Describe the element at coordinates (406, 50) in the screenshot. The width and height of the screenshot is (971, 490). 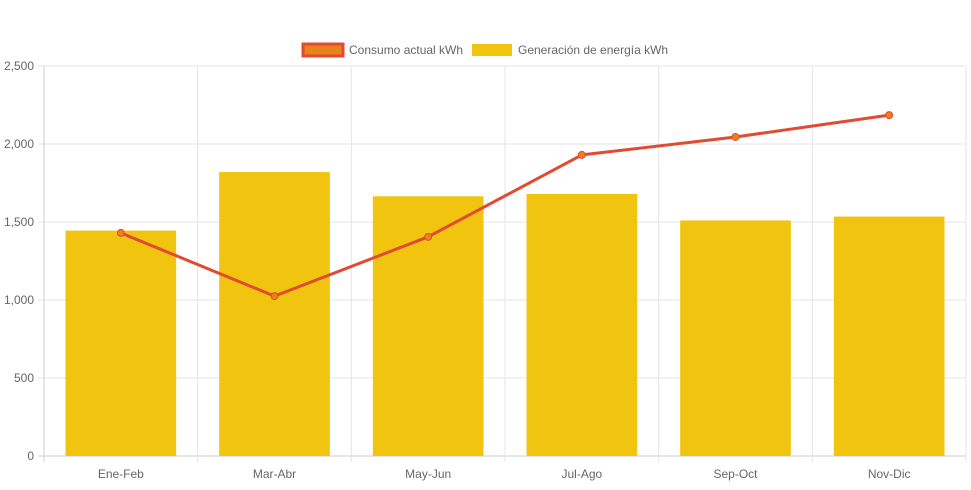
I see `legend-label-consumo: Consumo actual kWh` at that location.